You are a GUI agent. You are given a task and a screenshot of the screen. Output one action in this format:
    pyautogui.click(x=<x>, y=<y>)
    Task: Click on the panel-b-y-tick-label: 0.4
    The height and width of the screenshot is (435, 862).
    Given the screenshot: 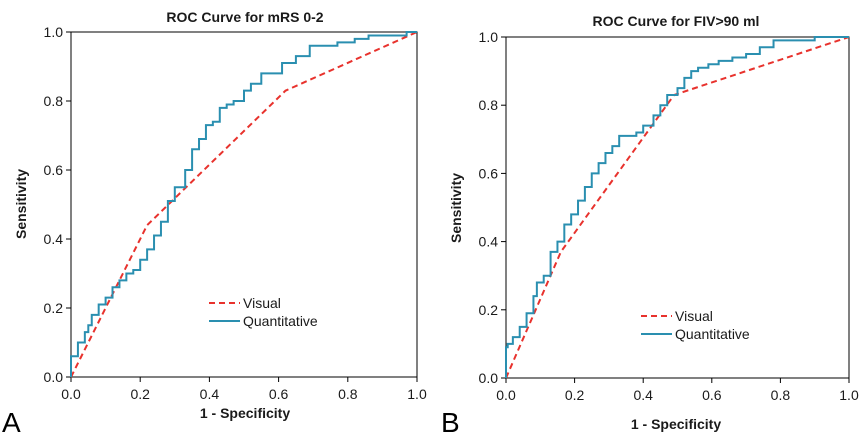 What is the action you would take?
    pyautogui.click(x=489, y=242)
    